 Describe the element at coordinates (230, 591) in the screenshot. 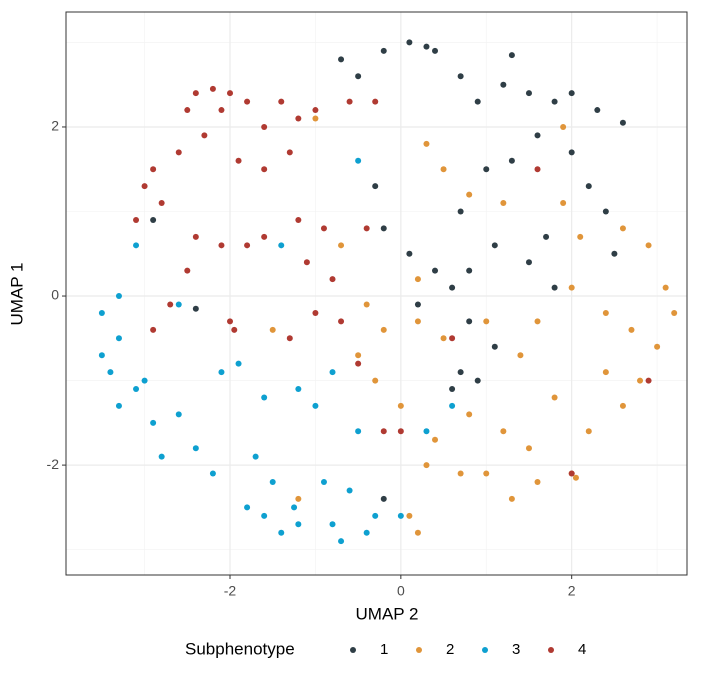

I see `x-tick-label: -2` at that location.